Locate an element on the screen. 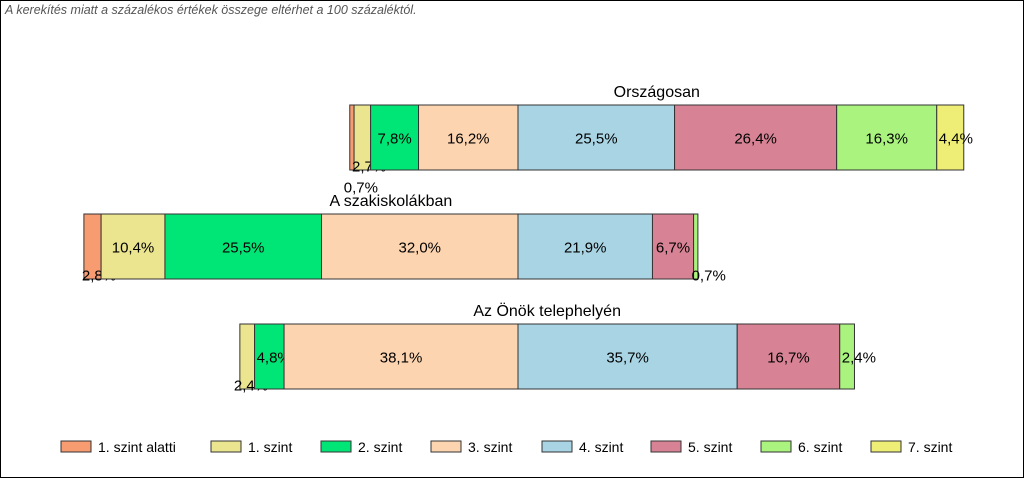 The width and height of the screenshot is (1024, 478). legend-label: 5. szint is located at coordinates (710, 447).